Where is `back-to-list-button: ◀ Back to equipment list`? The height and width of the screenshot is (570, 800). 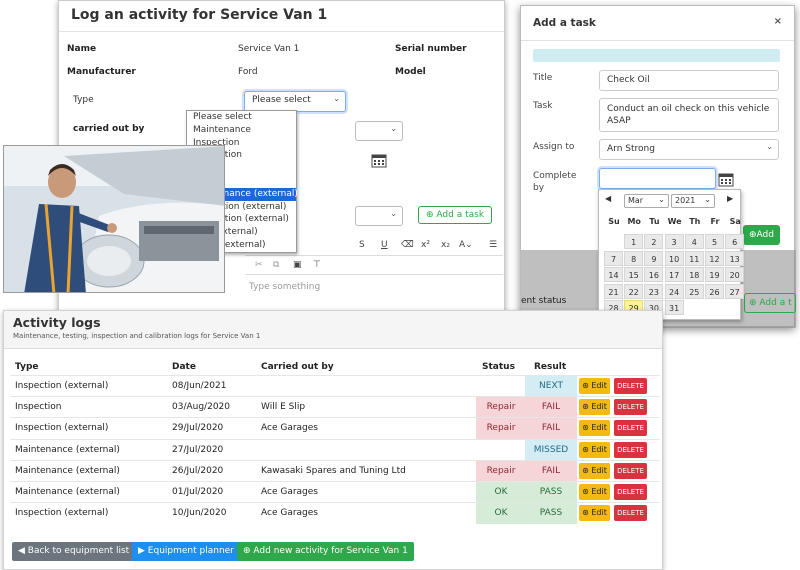 back-to-list-button: ◀ Back to equipment list is located at coordinates (74, 551).